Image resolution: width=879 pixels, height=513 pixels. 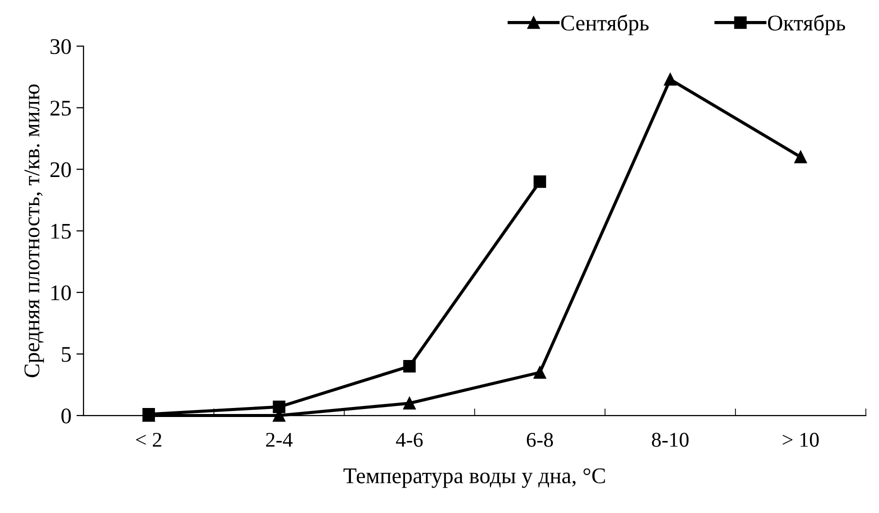 I want to click on y-tick-label: 10, so click(x=61, y=292).